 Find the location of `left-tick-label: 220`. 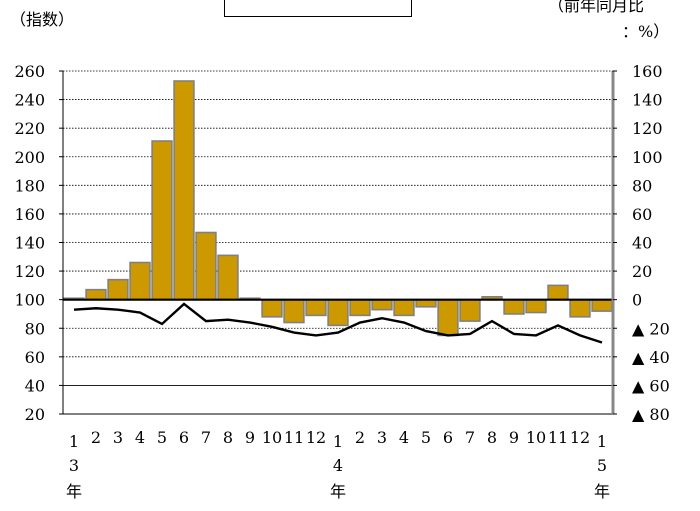

left-tick-label: 220 is located at coordinates (29, 128).